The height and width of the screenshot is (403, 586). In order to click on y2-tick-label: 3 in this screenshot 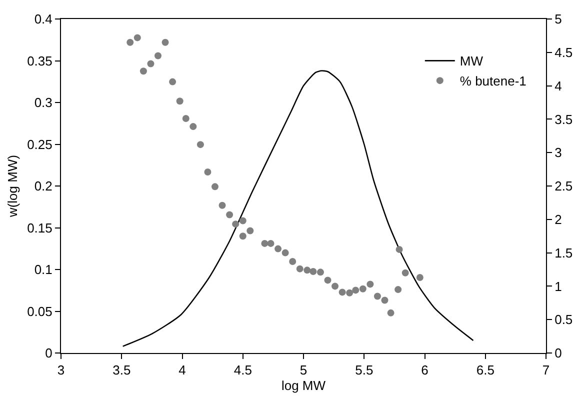, I will do `click(558, 152)`.